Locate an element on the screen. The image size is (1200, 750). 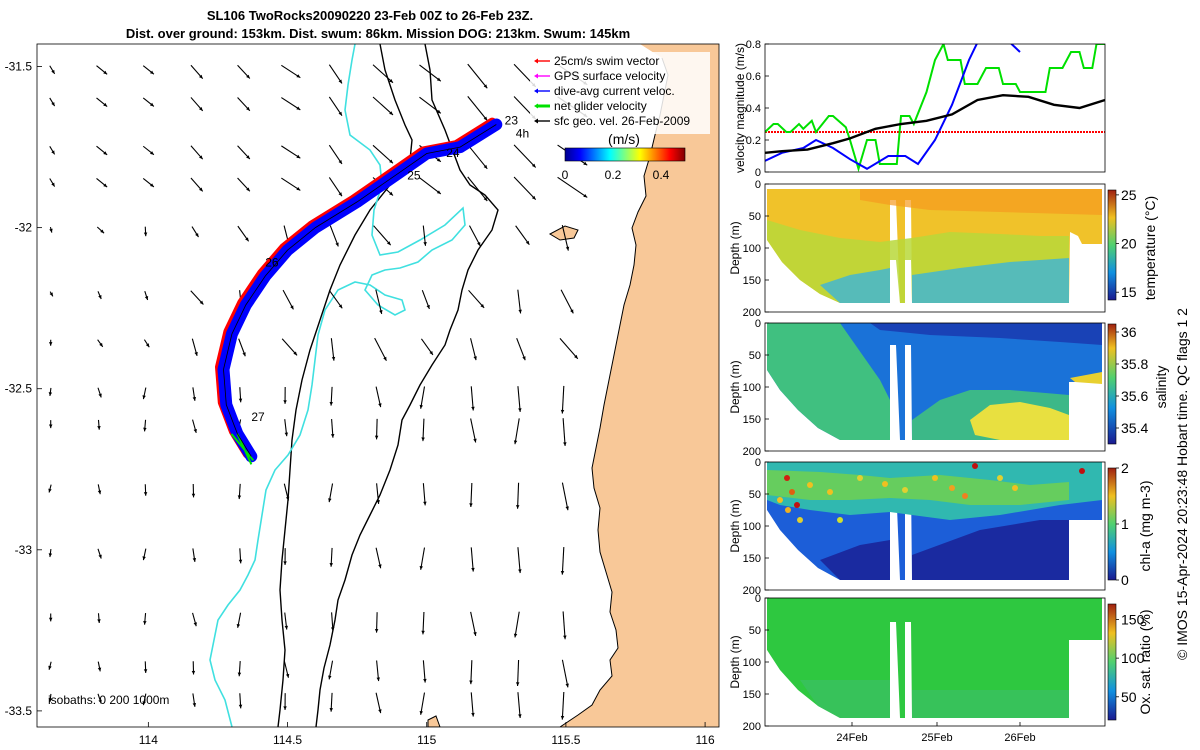
track-day-label: 4h is located at coordinates (522, 133).